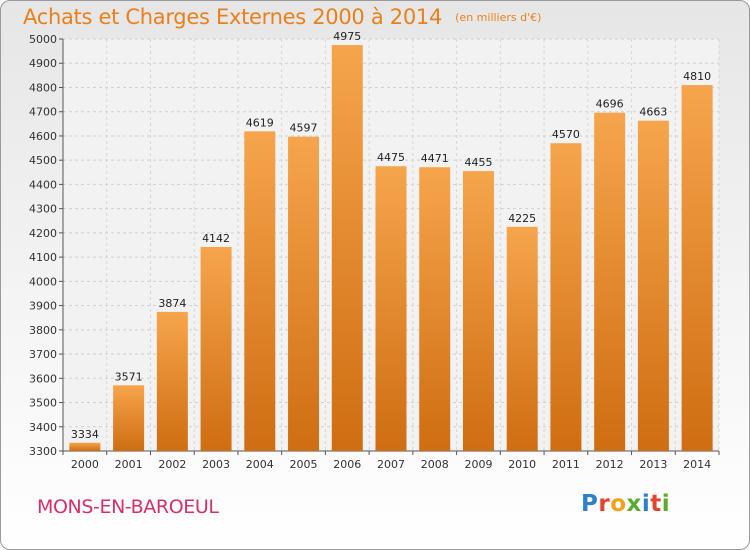  What do you see at coordinates (304, 464) in the screenshot?
I see `x-tick-label: 2005` at bounding box center [304, 464].